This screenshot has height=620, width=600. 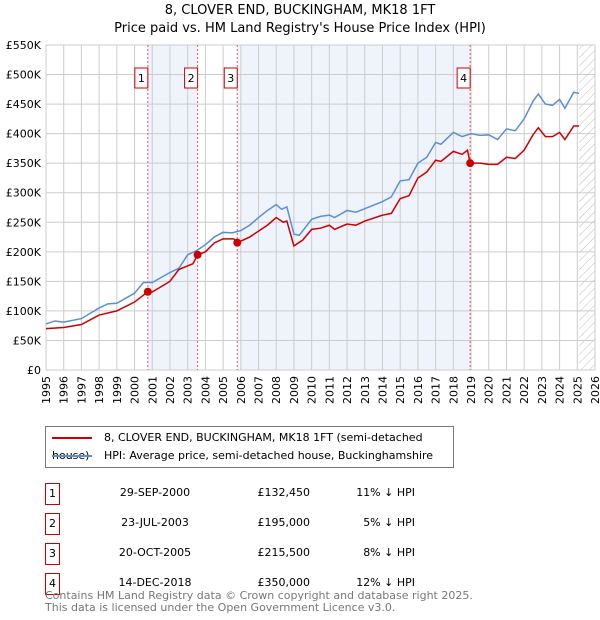 I want to click on sale-hpi-diff: 8% ↓ HPI, so click(x=389, y=552).